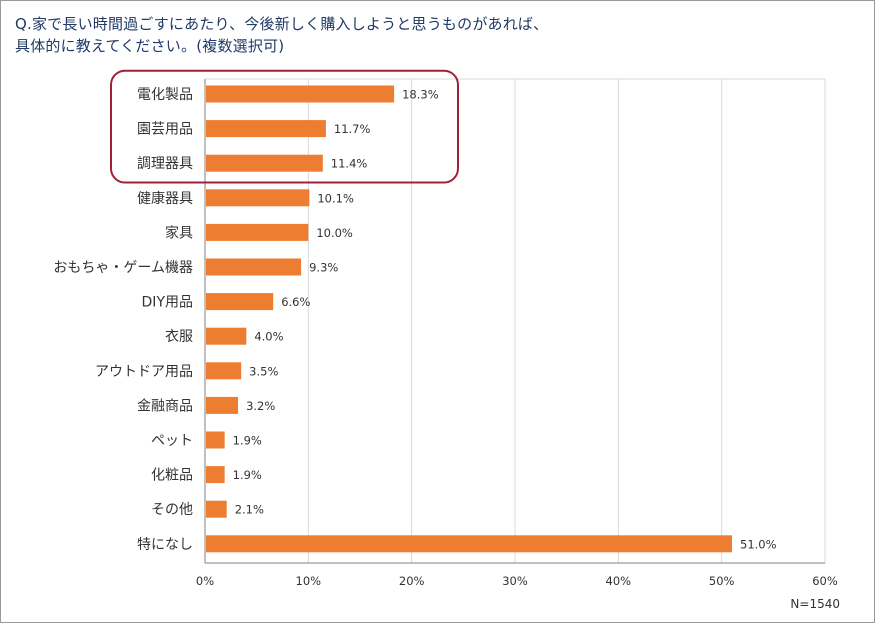  What do you see at coordinates (295, 302) in the screenshot?
I see `value-label: 6.6%` at bounding box center [295, 302].